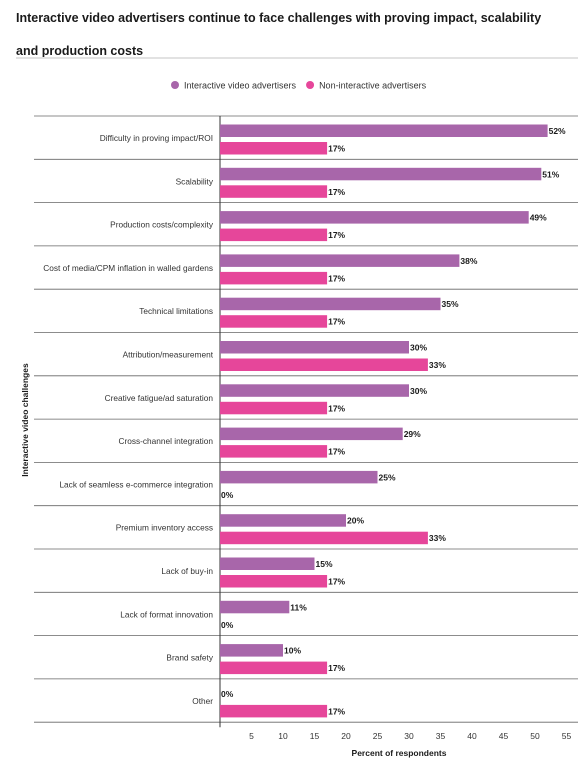 The height and width of the screenshot is (763, 588). What do you see at coordinates (164, 528) in the screenshot?
I see `category-label: Premium inventory access` at bounding box center [164, 528].